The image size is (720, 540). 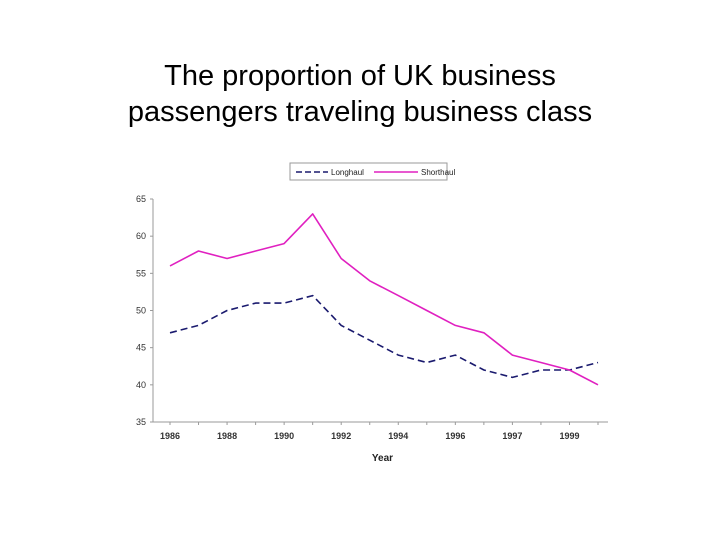 What do you see at coordinates (360, 76) in the screenshot?
I see `title-line-1: The proportion of UK business` at bounding box center [360, 76].